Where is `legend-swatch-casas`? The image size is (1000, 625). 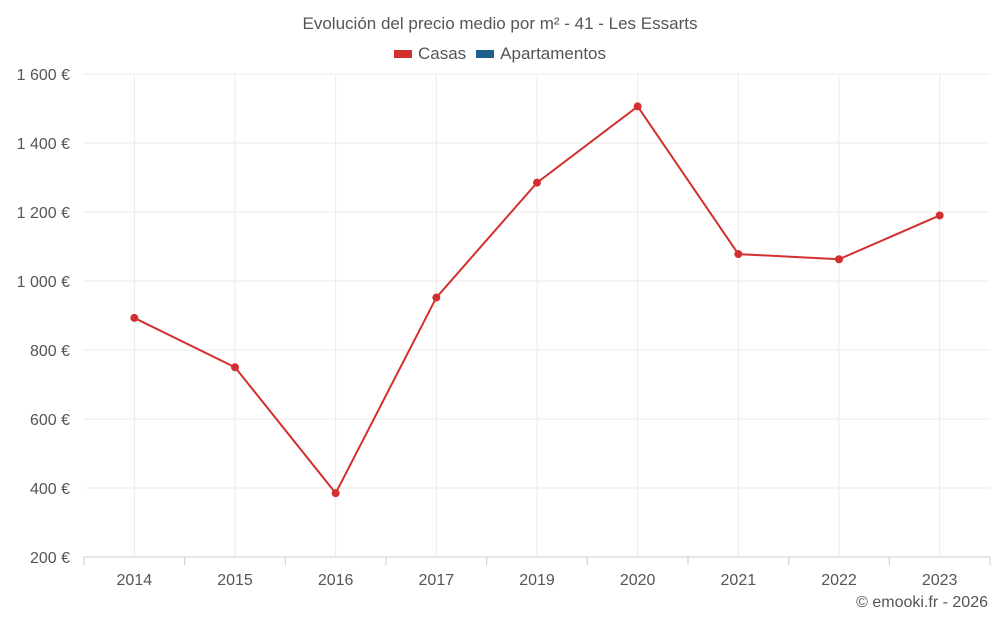 legend-swatch-casas is located at coordinates (402, 54).